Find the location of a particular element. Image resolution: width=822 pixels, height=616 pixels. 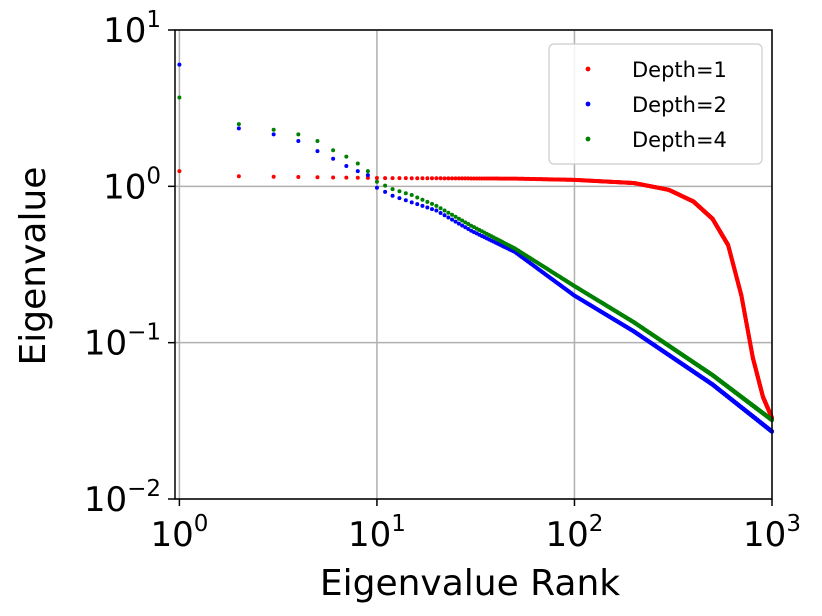

legend: Depth=1 Depth=2 Depth=4 is located at coordinates (655, 104).